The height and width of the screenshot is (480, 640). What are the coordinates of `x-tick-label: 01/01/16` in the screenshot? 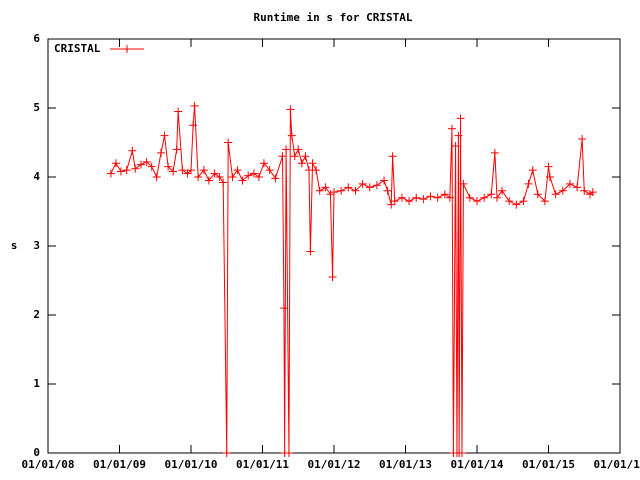 It's located at (617, 464).